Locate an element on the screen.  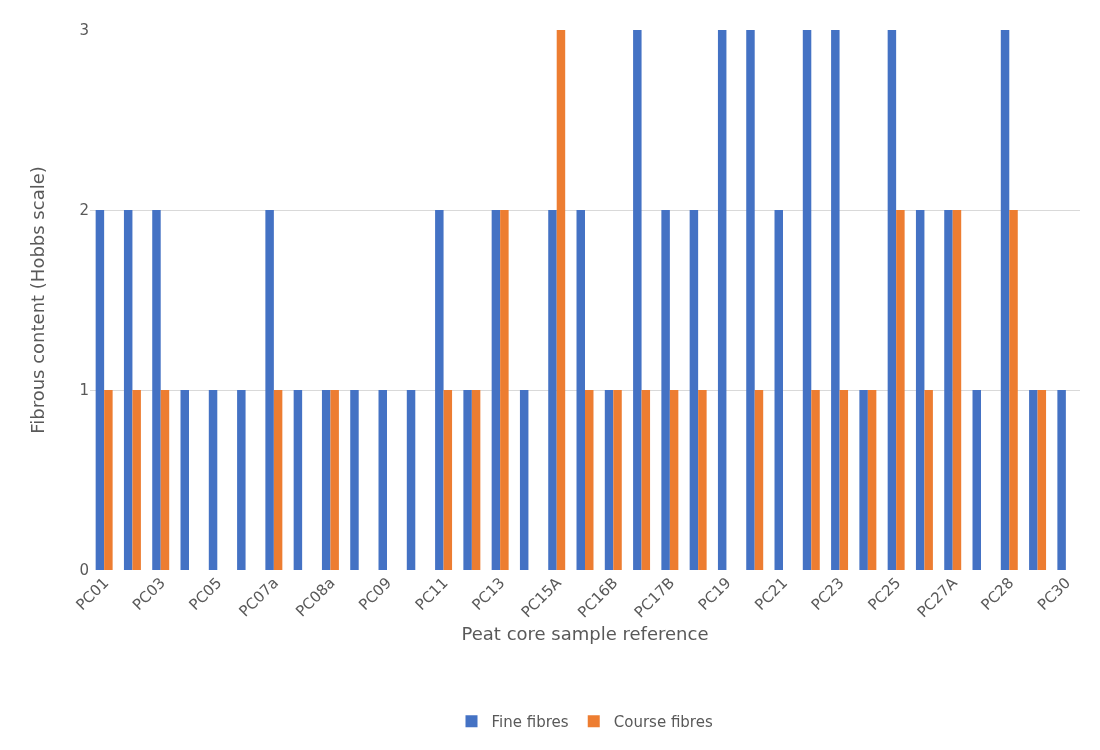
y-tick-label: 3 is located at coordinates (84, 30).